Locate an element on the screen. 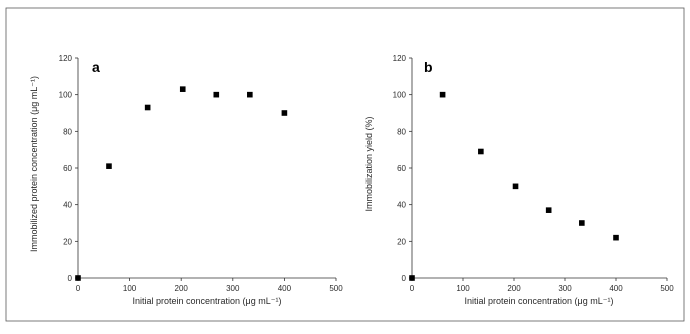 Image resolution: width=690 pixels, height=334 pixels. chart-b-y-tick-label: 0 is located at coordinates (404, 278).